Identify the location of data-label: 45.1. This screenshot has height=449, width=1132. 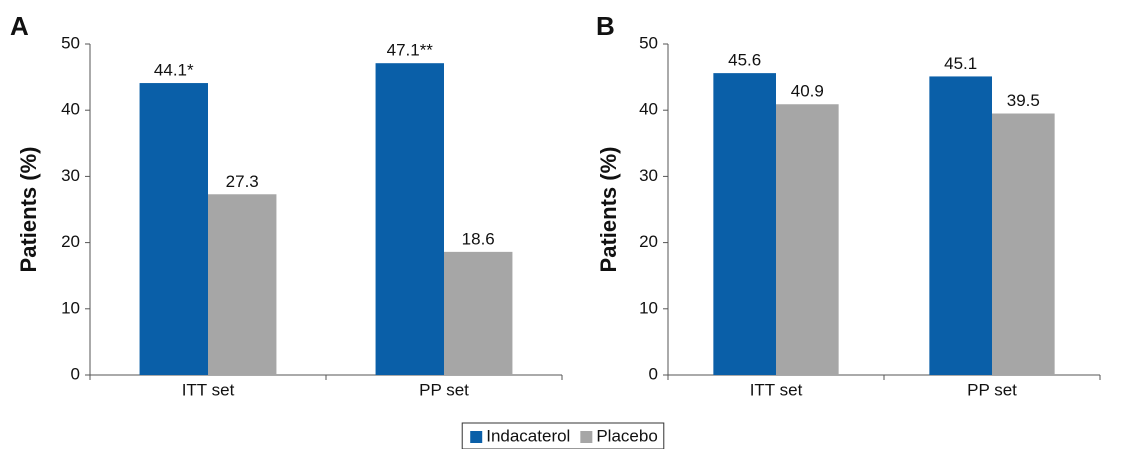
(960, 63).